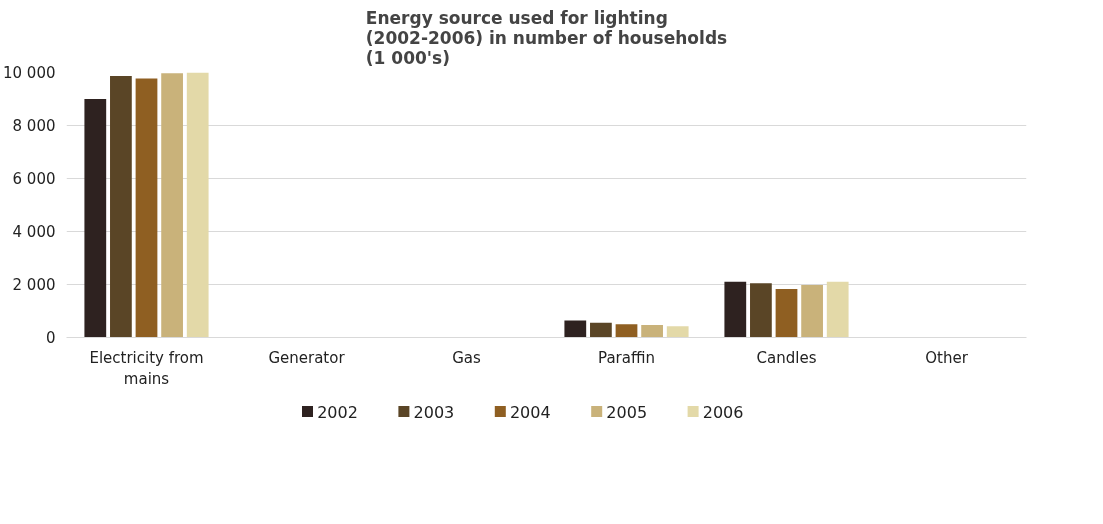 Image resolution: width=1103 pixels, height=524 pixels. I want to click on x-tick-label: Candles, so click(786, 357).